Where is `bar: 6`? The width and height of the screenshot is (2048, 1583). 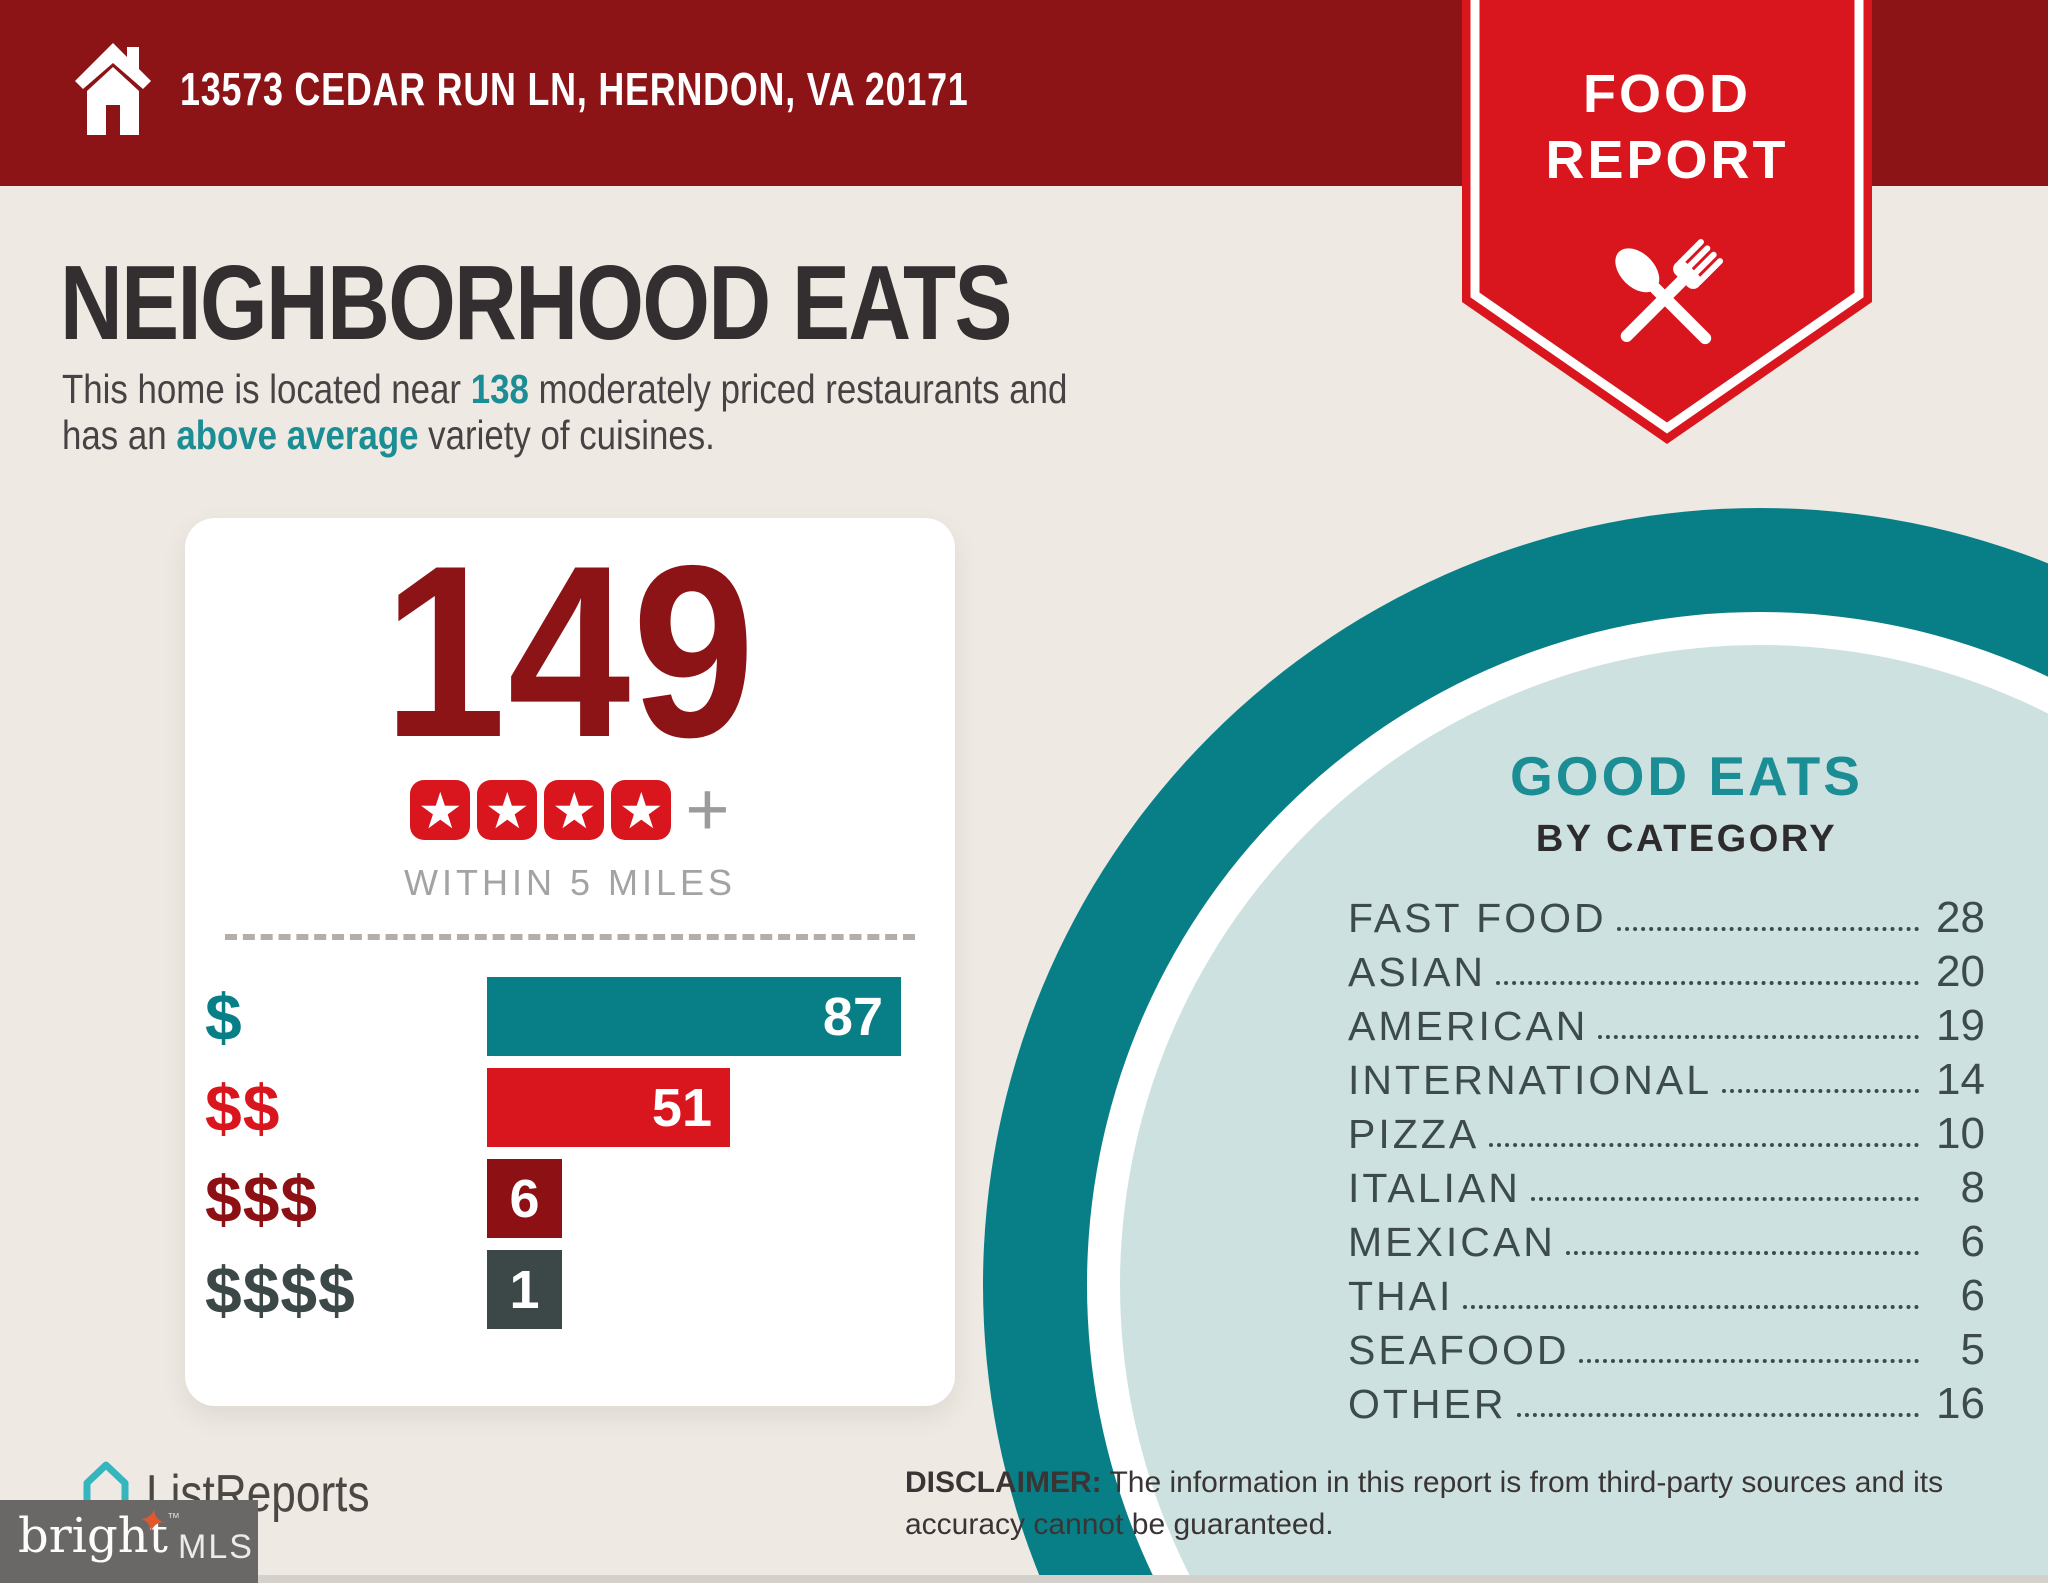
bar: 6 is located at coordinates (524, 1198).